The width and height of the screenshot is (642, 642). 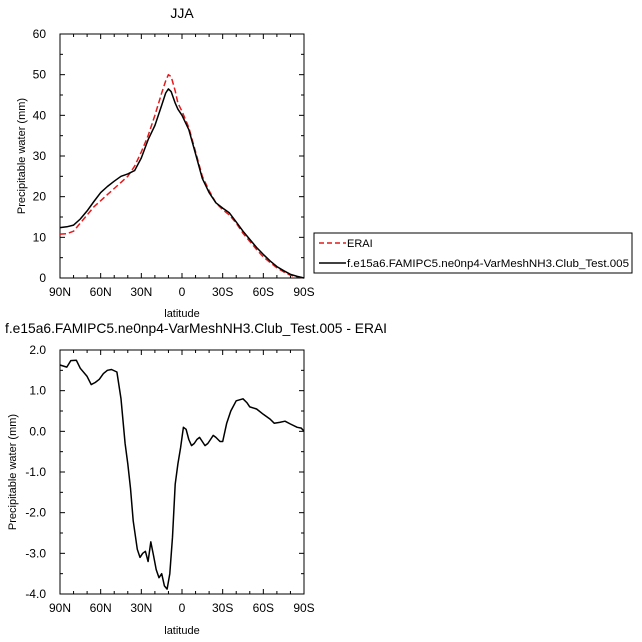 I want to click on series-line-erai, so click(x=182, y=176).